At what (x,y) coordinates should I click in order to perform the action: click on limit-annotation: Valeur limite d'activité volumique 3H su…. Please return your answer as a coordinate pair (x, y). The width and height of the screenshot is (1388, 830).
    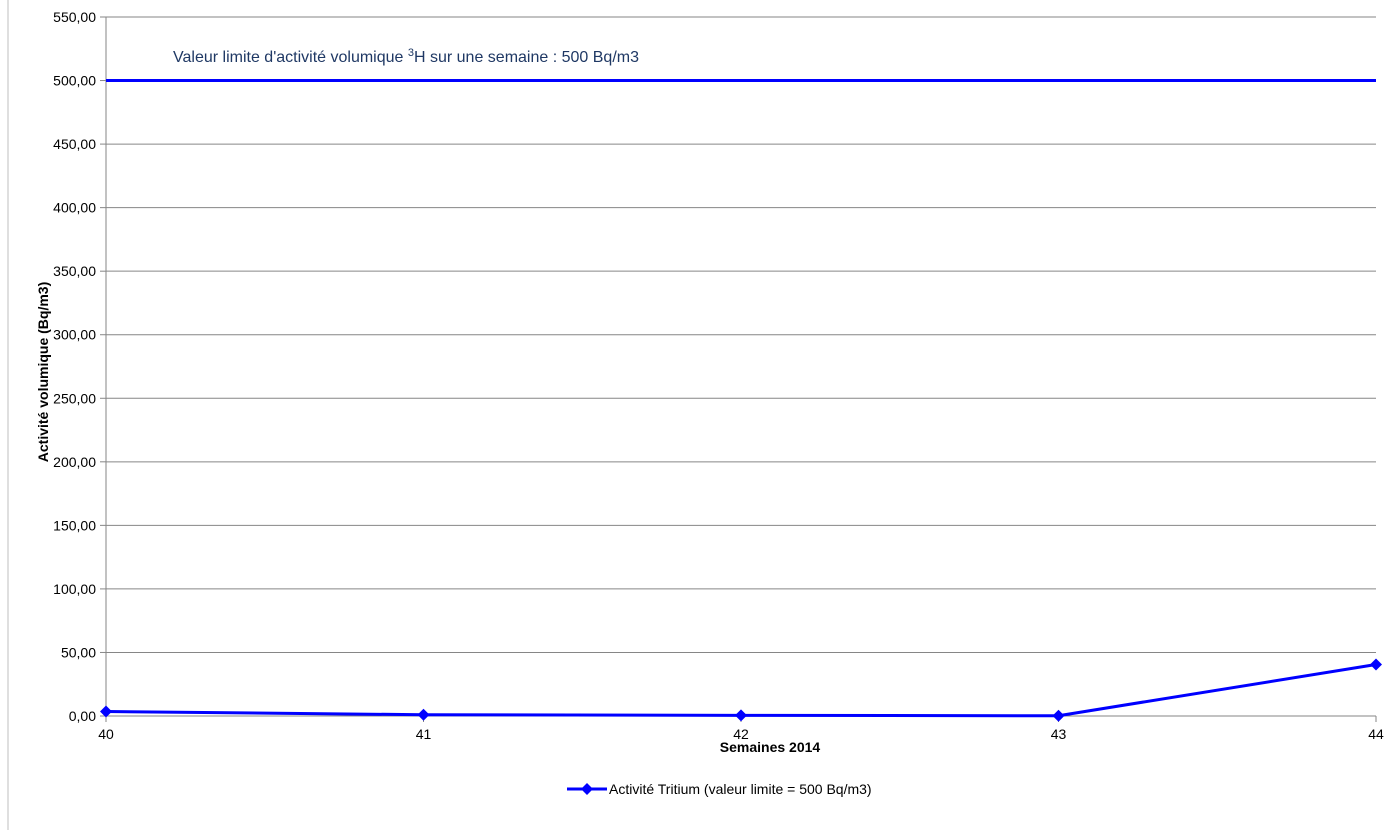
    Looking at the image, I should click on (406, 56).